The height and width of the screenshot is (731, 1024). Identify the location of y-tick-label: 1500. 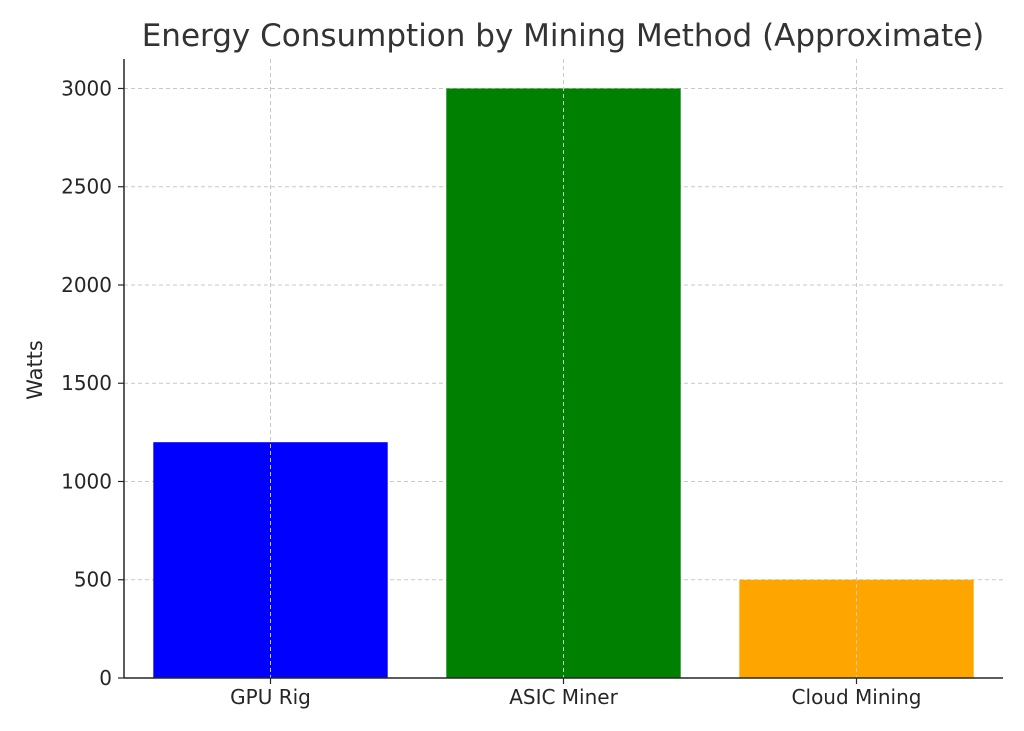
(86, 383).